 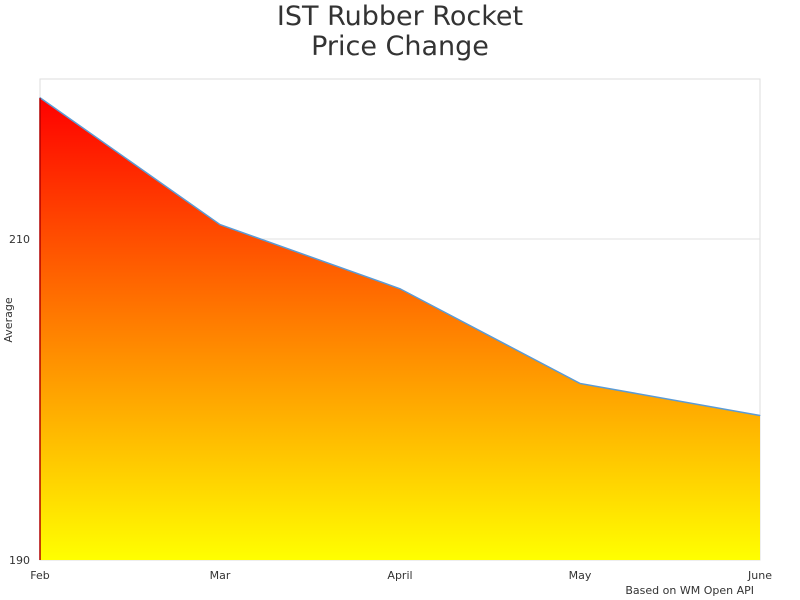 What do you see at coordinates (689, 590) in the screenshot?
I see `footer-credit: Based on WM Open API` at bounding box center [689, 590].